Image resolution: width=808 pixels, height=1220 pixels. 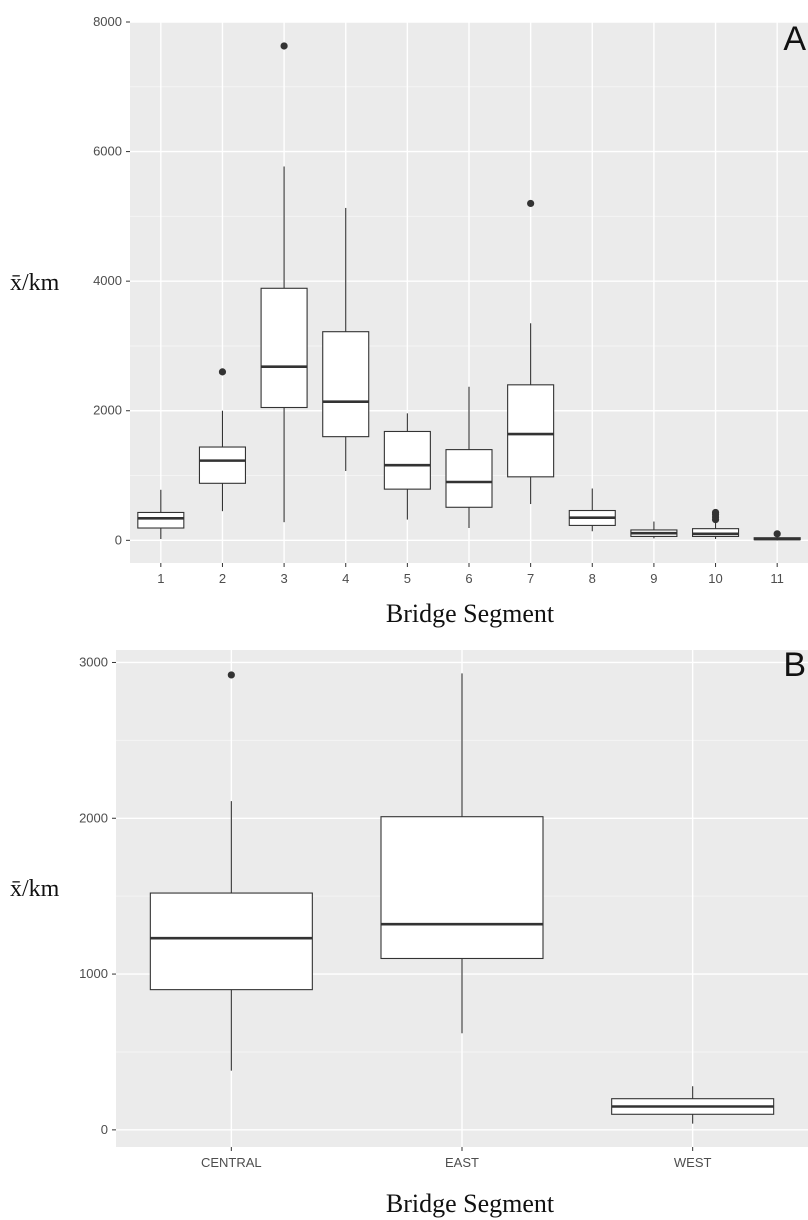 What do you see at coordinates (693, 1162) in the screenshot?
I see `x-tick-label: WEST` at bounding box center [693, 1162].